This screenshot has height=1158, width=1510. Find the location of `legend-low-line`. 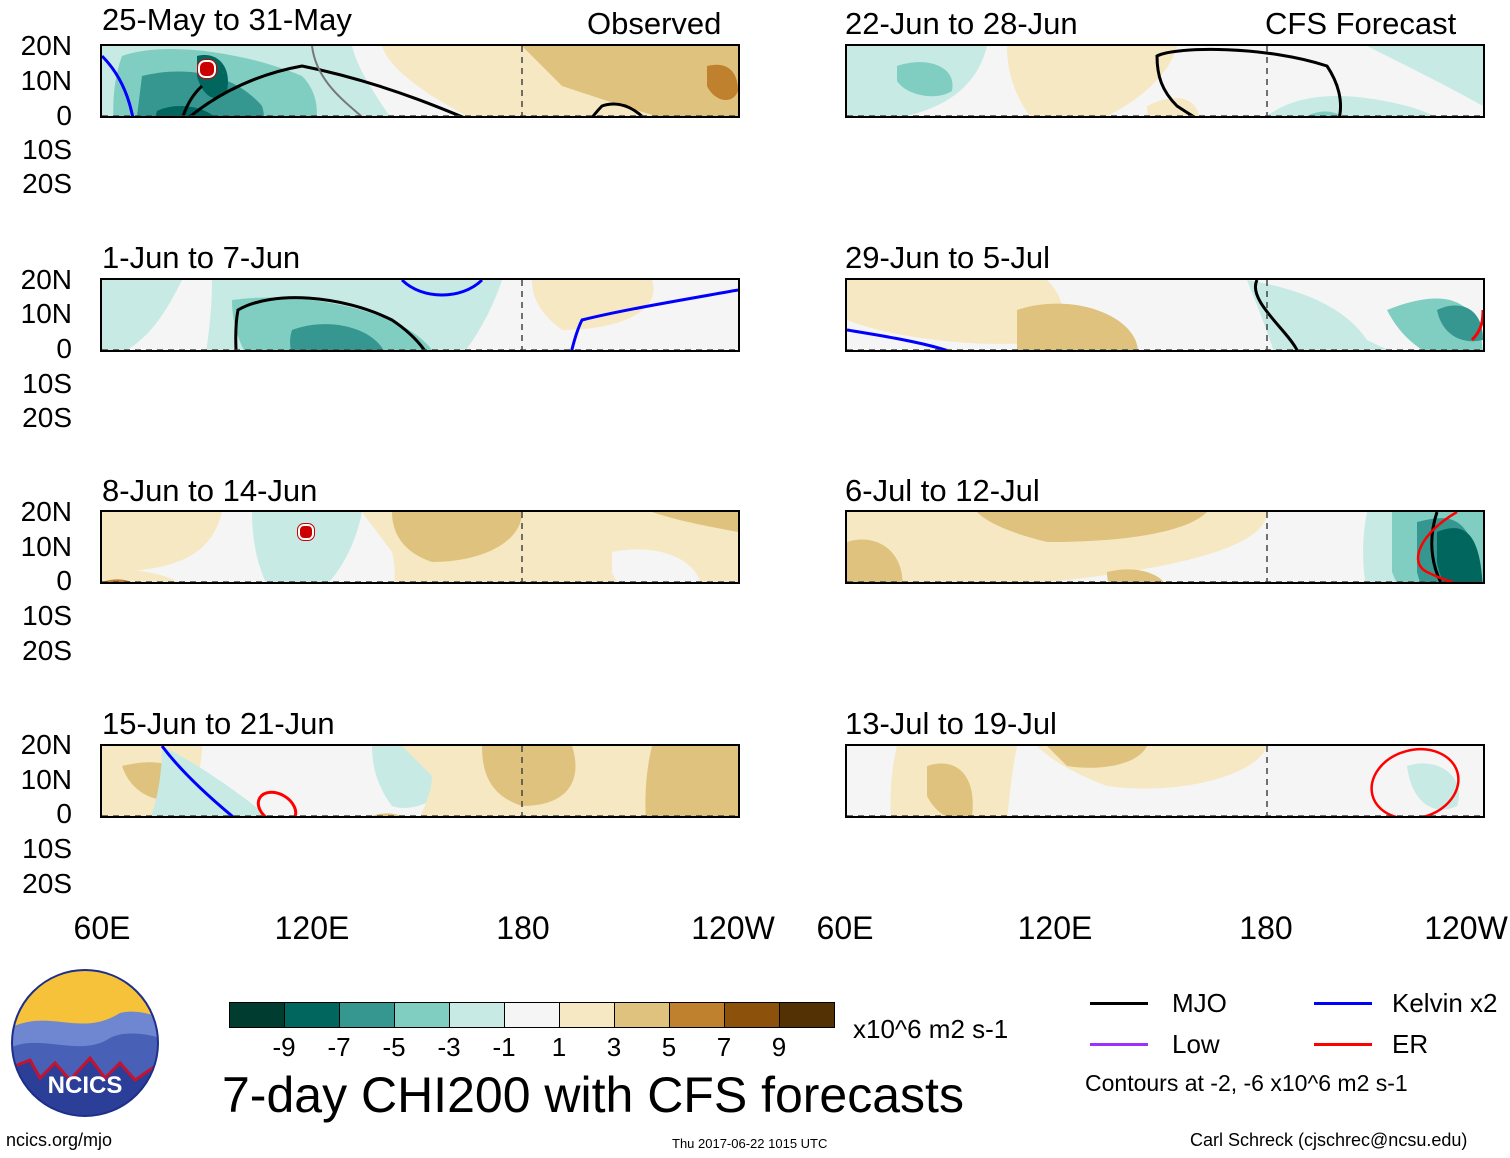

legend-low-line is located at coordinates (1119, 1044).